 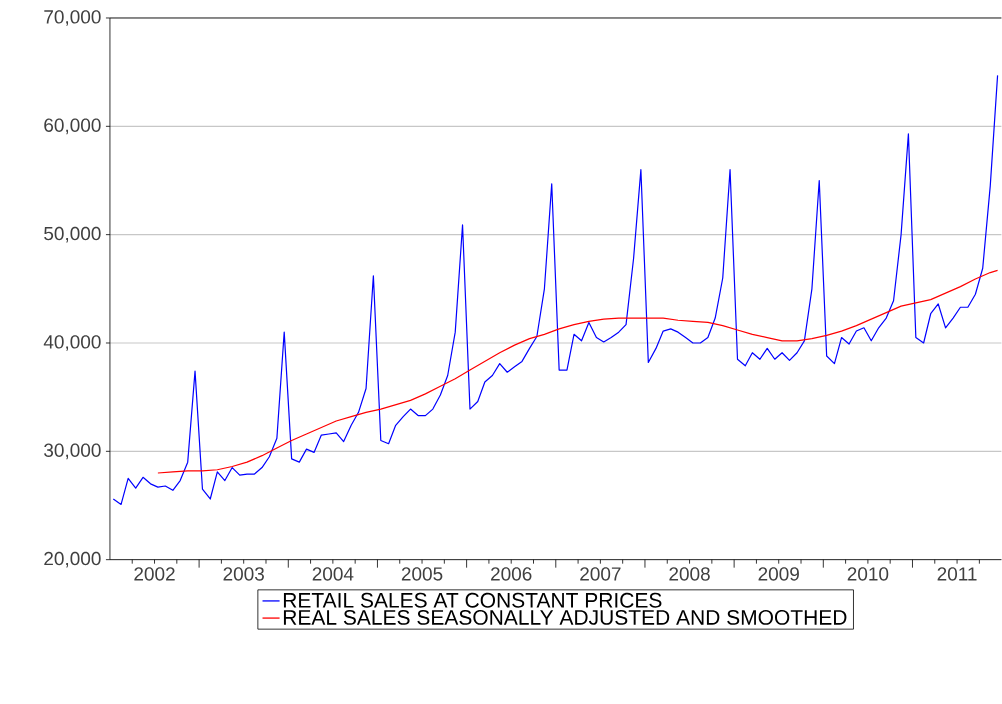 What do you see at coordinates (154, 574) in the screenshot?
I see `x-tick-label: 2002` at bounding box center [154, 574].